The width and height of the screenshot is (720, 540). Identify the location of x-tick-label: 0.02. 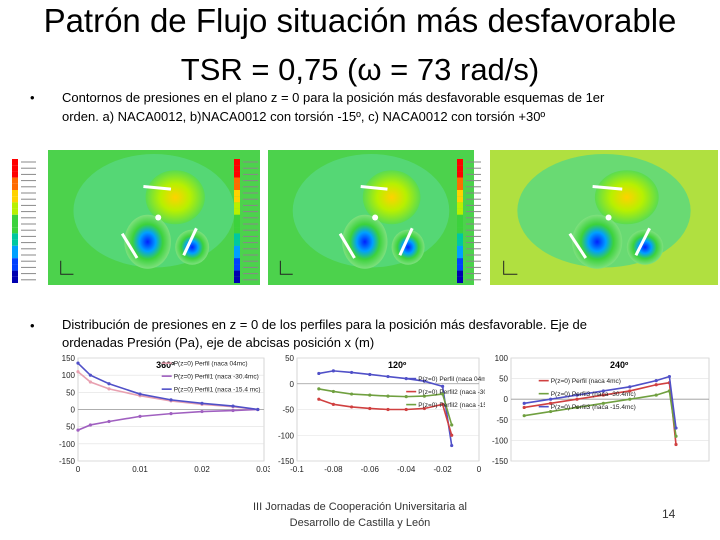
(202, 469).